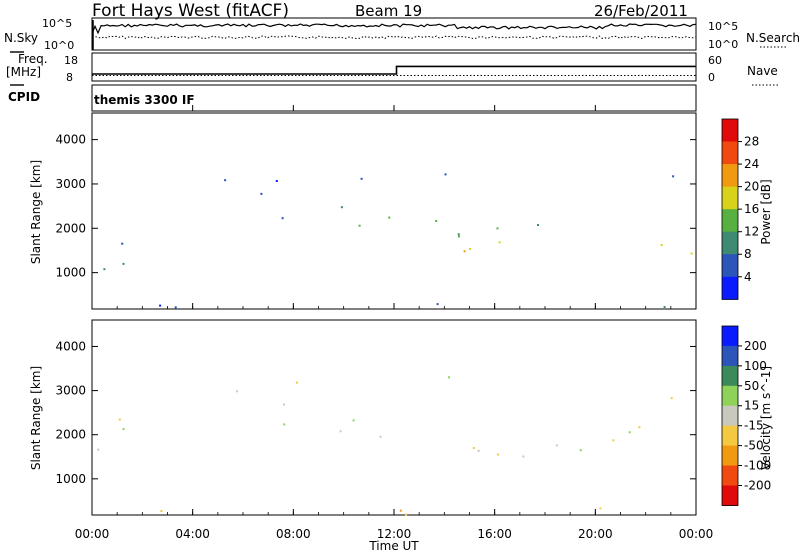 The height and width of the screenshot is (558, 800). Describe the element at coordinates (33, 59) in the screenshot. I see `freq-label-line1: Freq.` at that location.